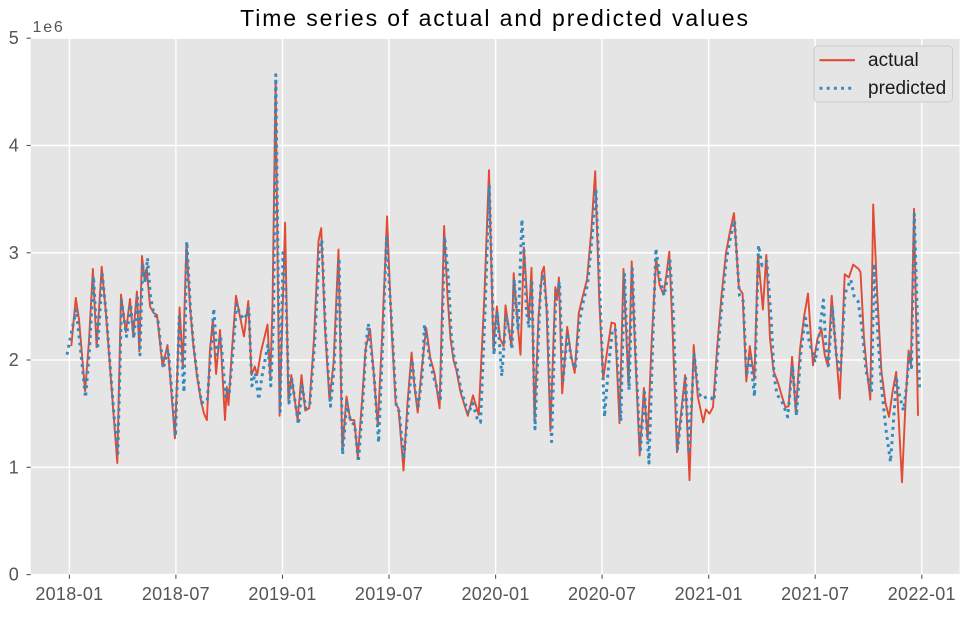 Image resolution: width=970 pixels, height=619 pixels. What do you see at coordinates (815, 594) in the screenshot?
I see `svg-text: 2021-07` at bounding box center [815, 594].